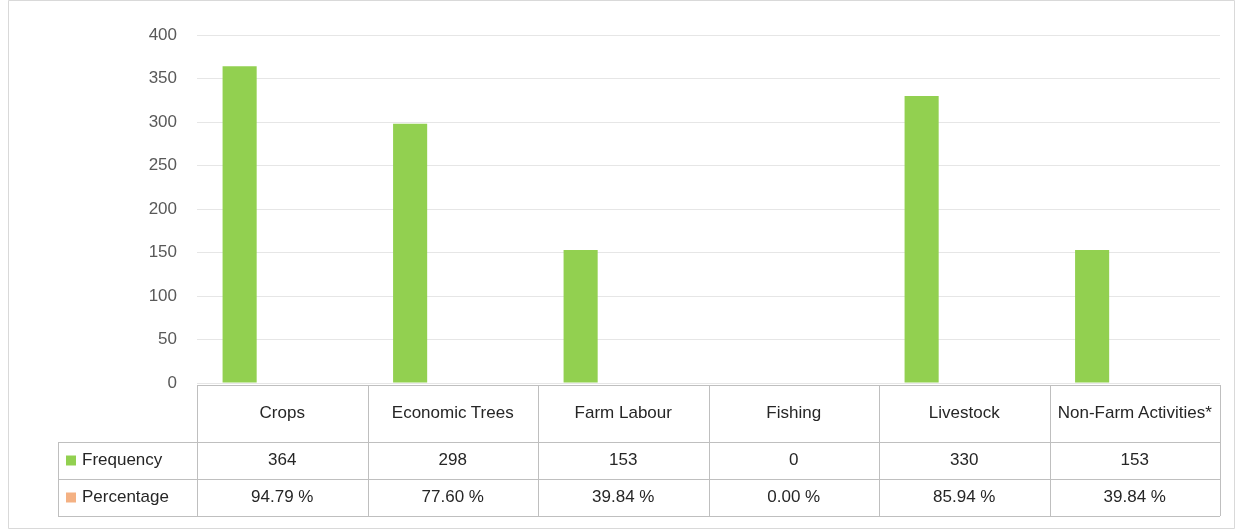 This screenshot has width=1236, height=530. Describe the element at coordinates (162, 121) in the screenshot. I see `y-tick-label: 300` at that location.